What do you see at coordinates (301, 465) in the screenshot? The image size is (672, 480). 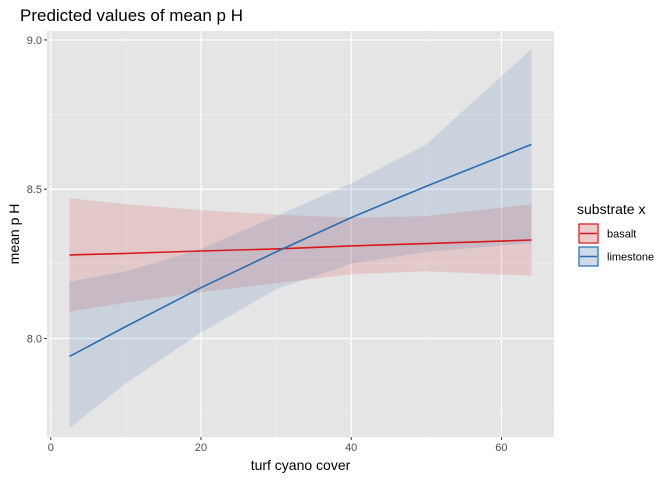 I see `x-axis-title: turf cyano cover` at bounding box center [301, 465].